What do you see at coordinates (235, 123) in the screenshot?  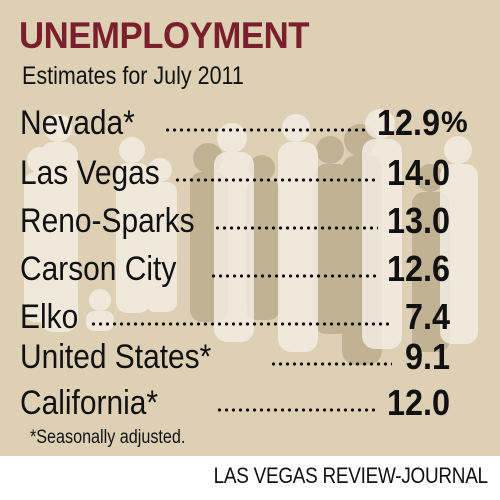 I see `rate-row-nevada: Nevada* 12.9` at bounding box center [235, 123].